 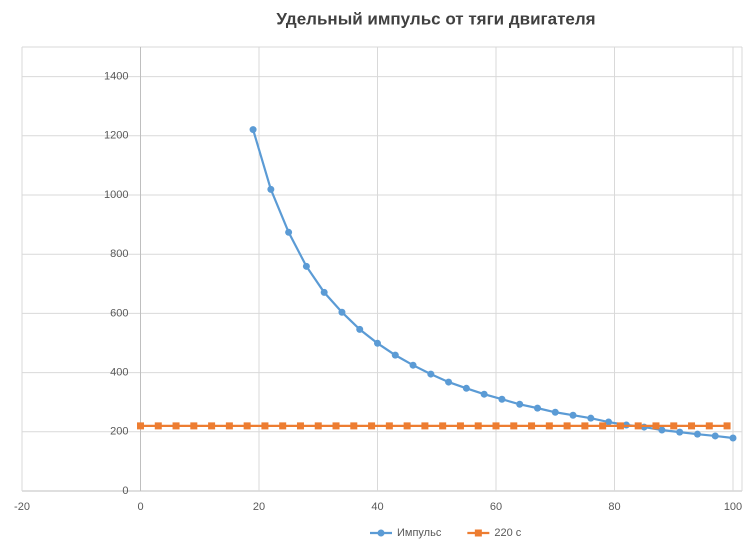 I want to click on x-tick-label: 60, so click(x=496, y=507).